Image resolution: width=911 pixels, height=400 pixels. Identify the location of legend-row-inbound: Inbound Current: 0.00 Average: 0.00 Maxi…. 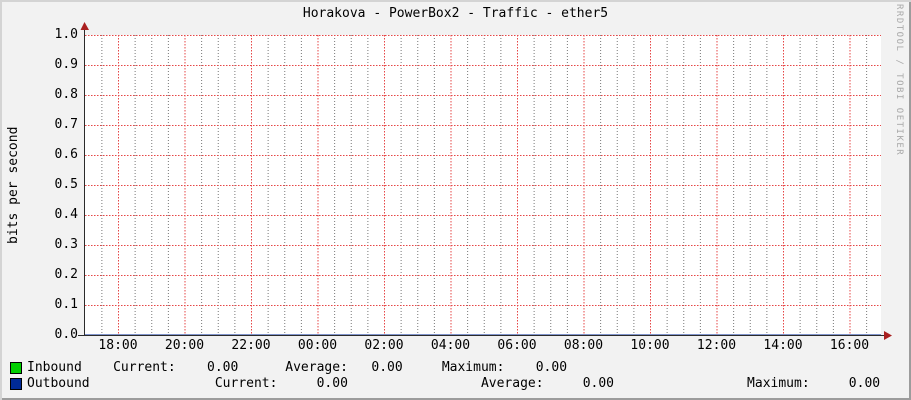
(288, 368).